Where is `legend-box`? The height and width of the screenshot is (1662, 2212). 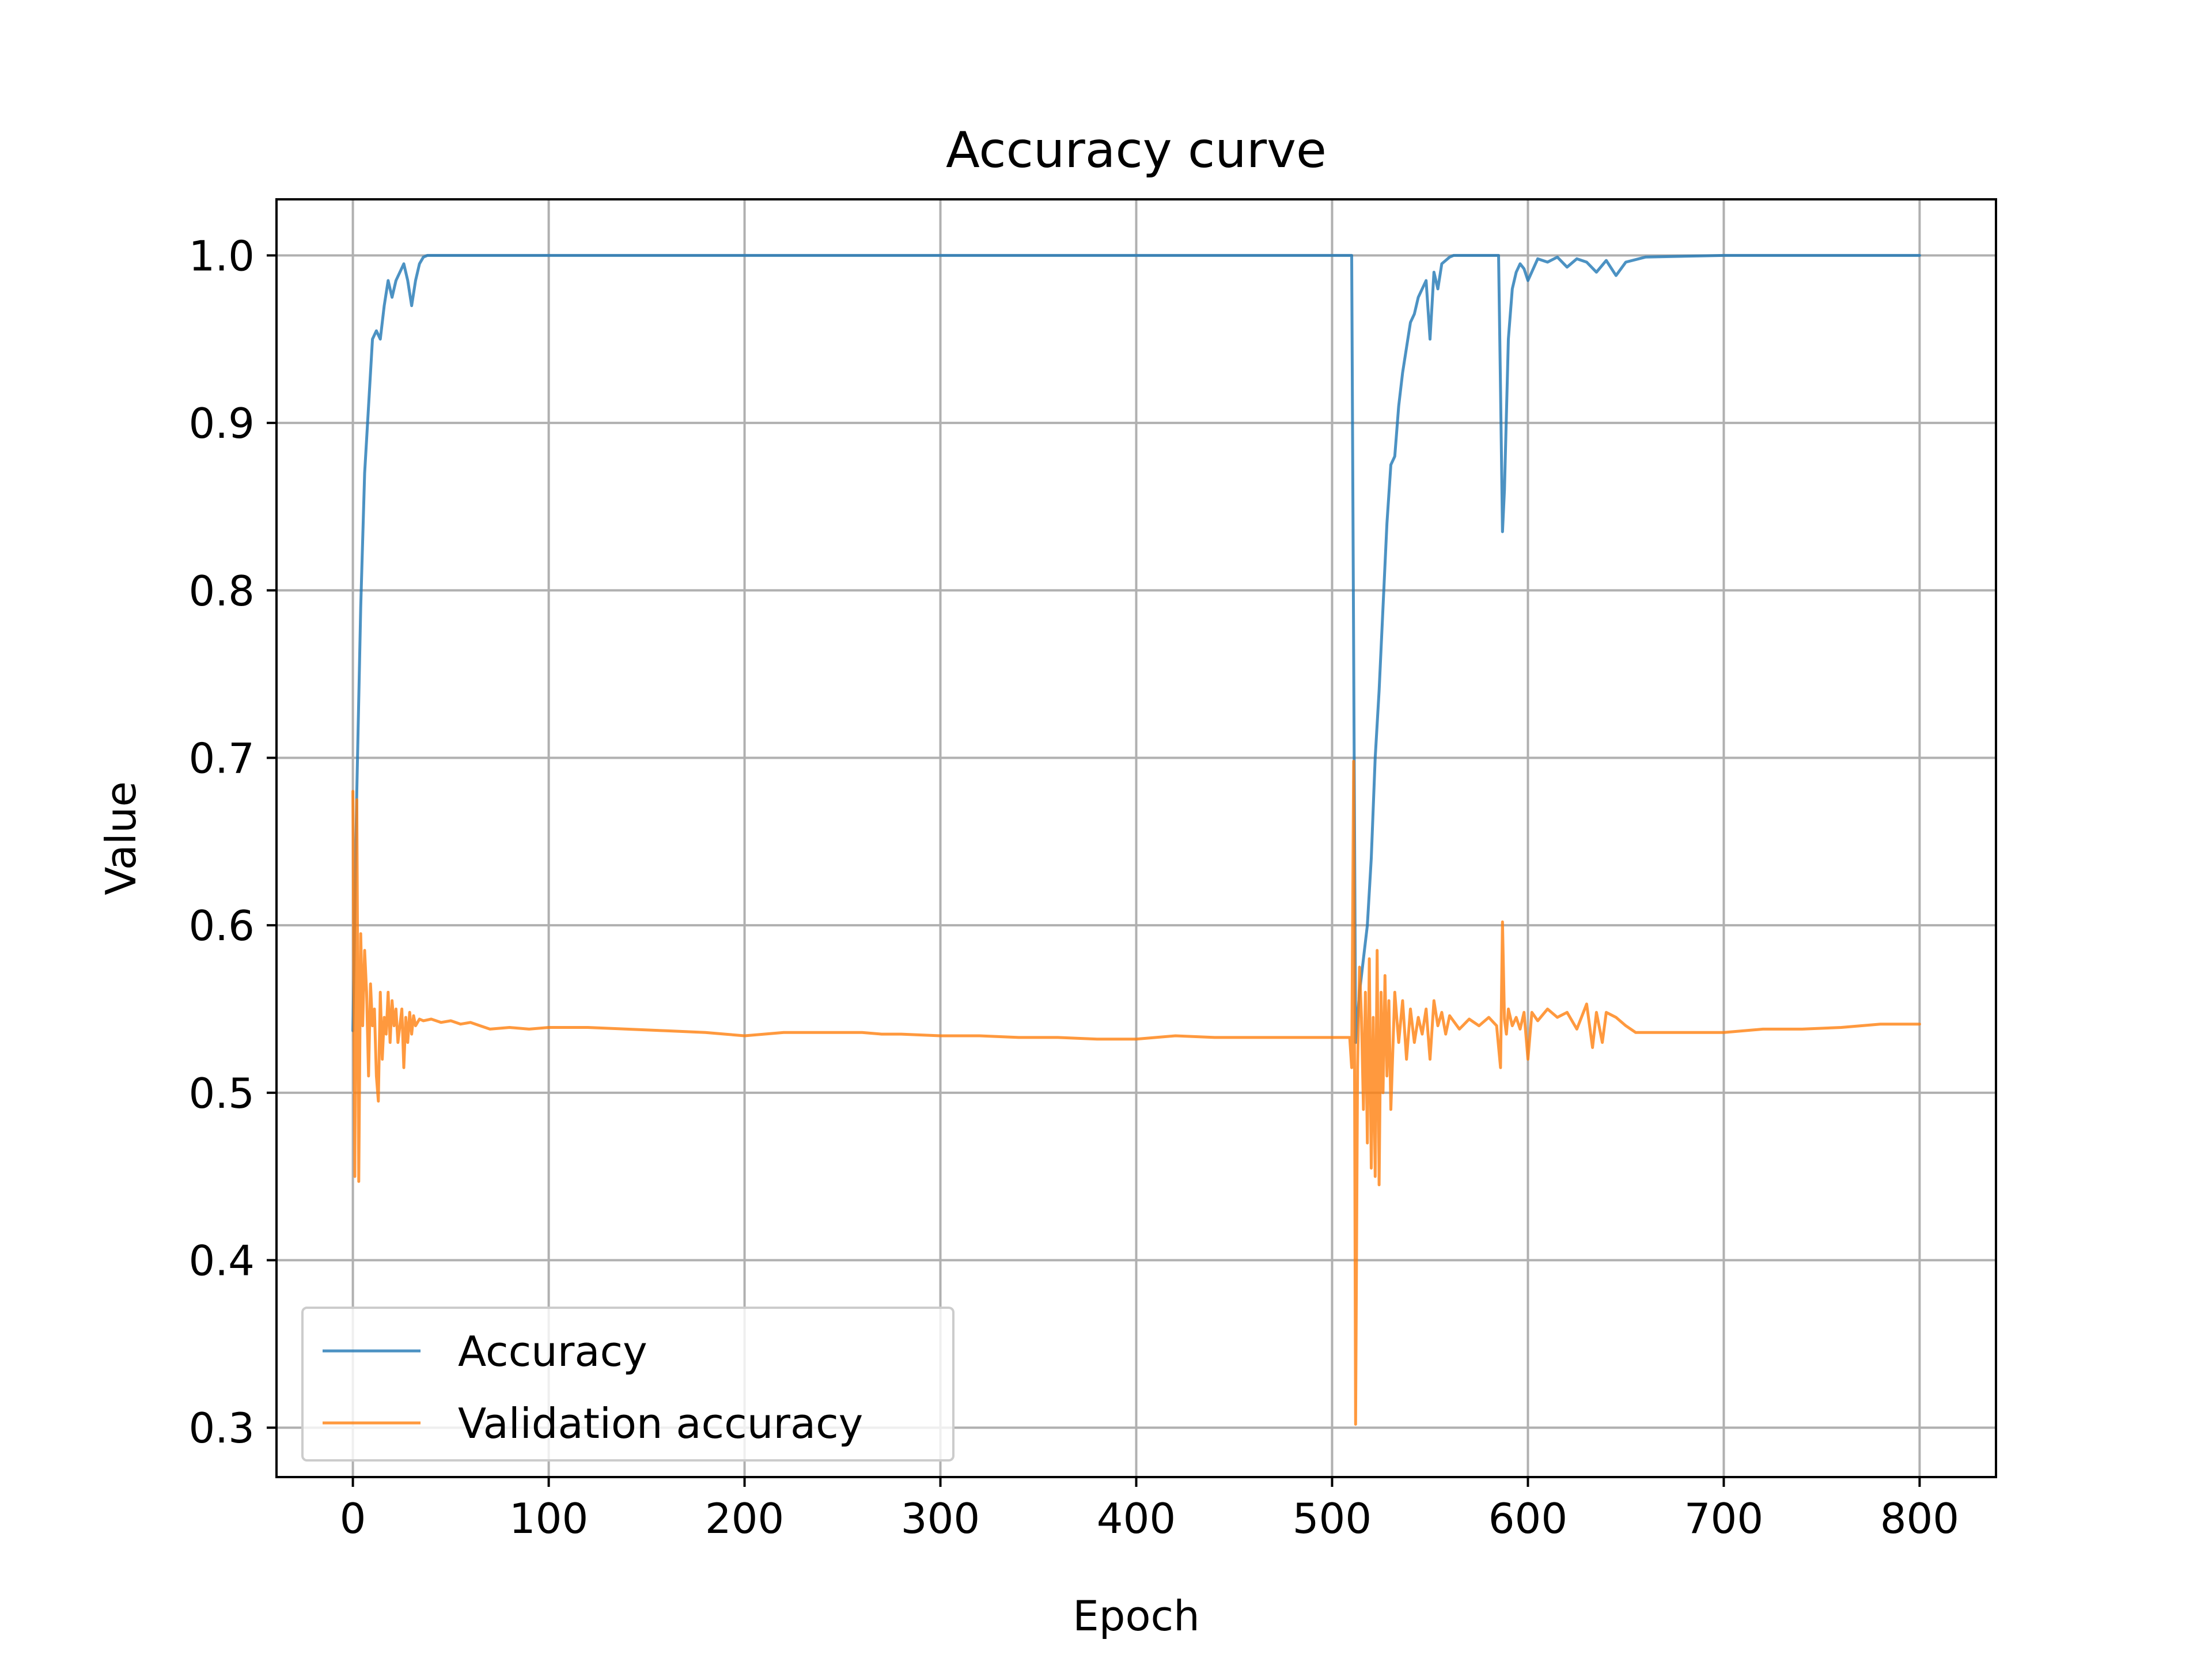 legend-box is located at coordinates (628, 1384).